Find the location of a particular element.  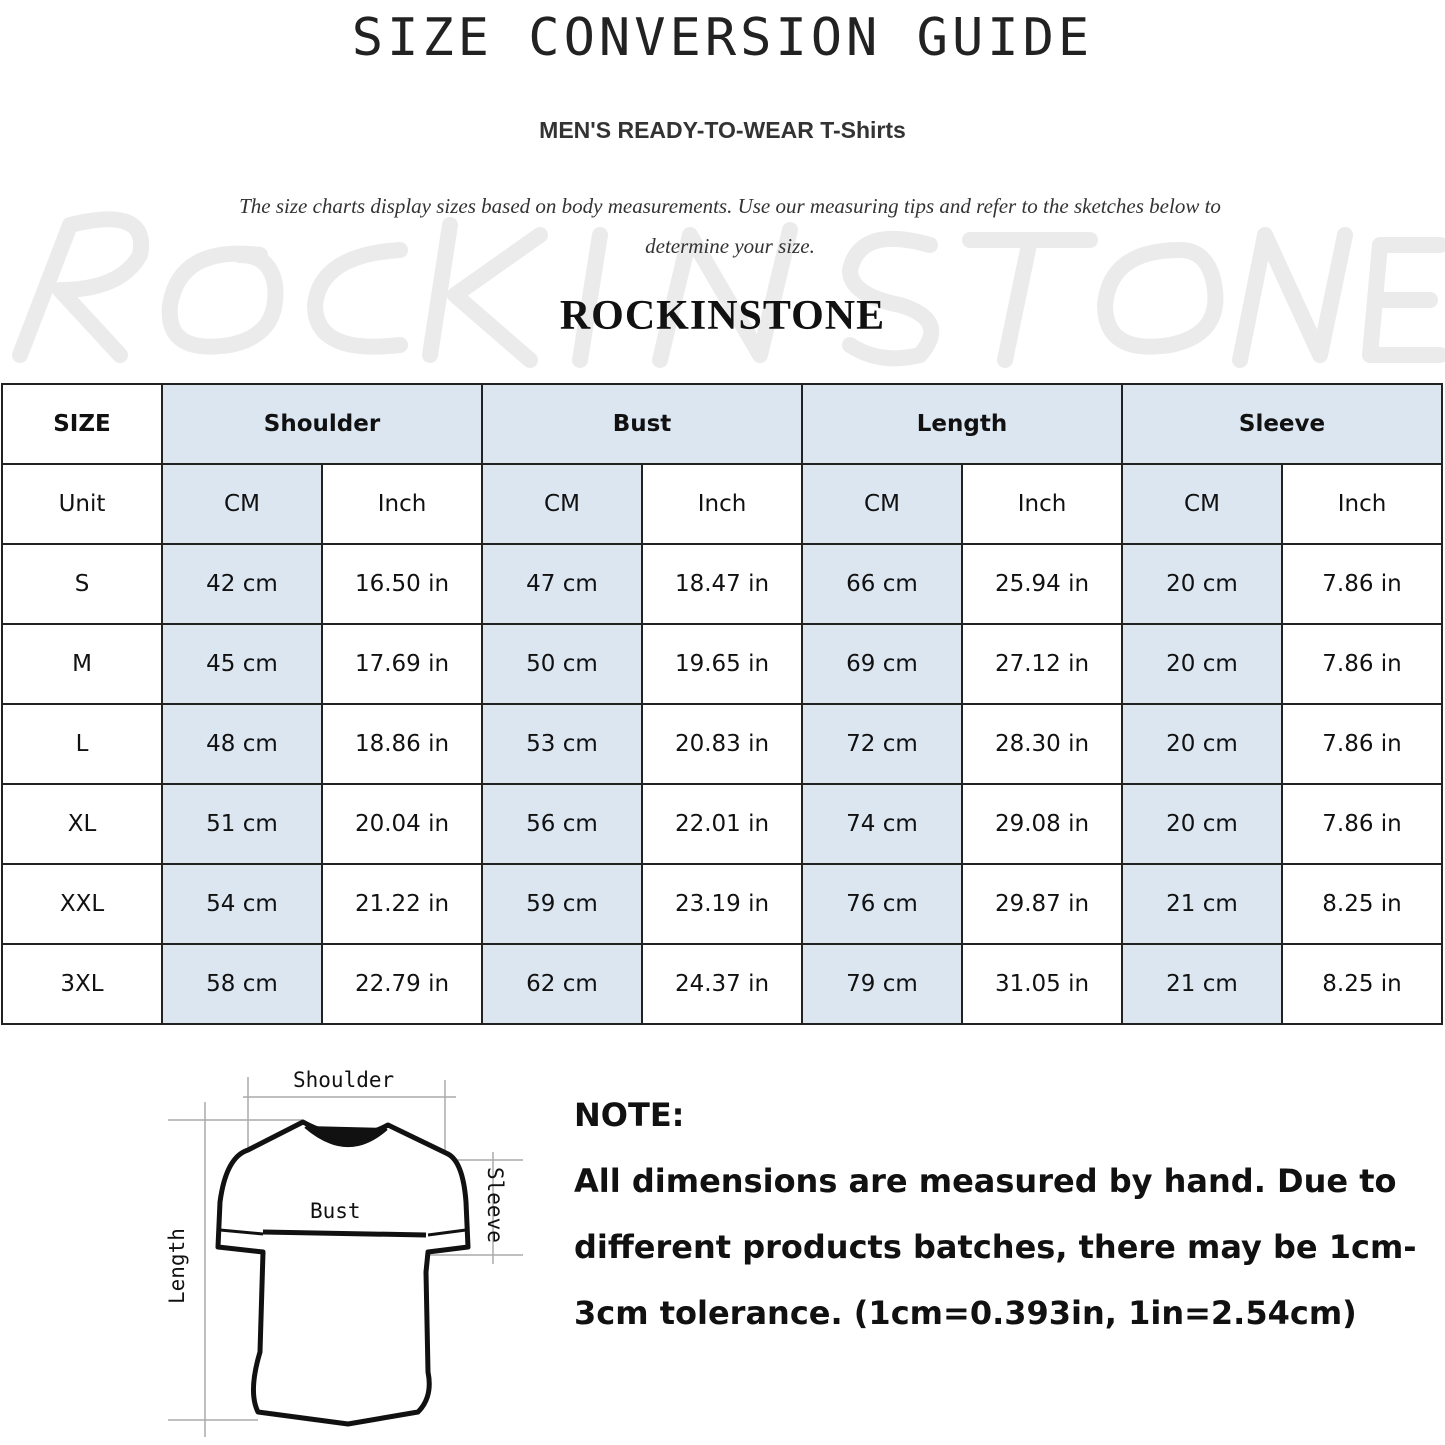

inch-value-cell: 29.87 in is located at coordinates (1042, 904).